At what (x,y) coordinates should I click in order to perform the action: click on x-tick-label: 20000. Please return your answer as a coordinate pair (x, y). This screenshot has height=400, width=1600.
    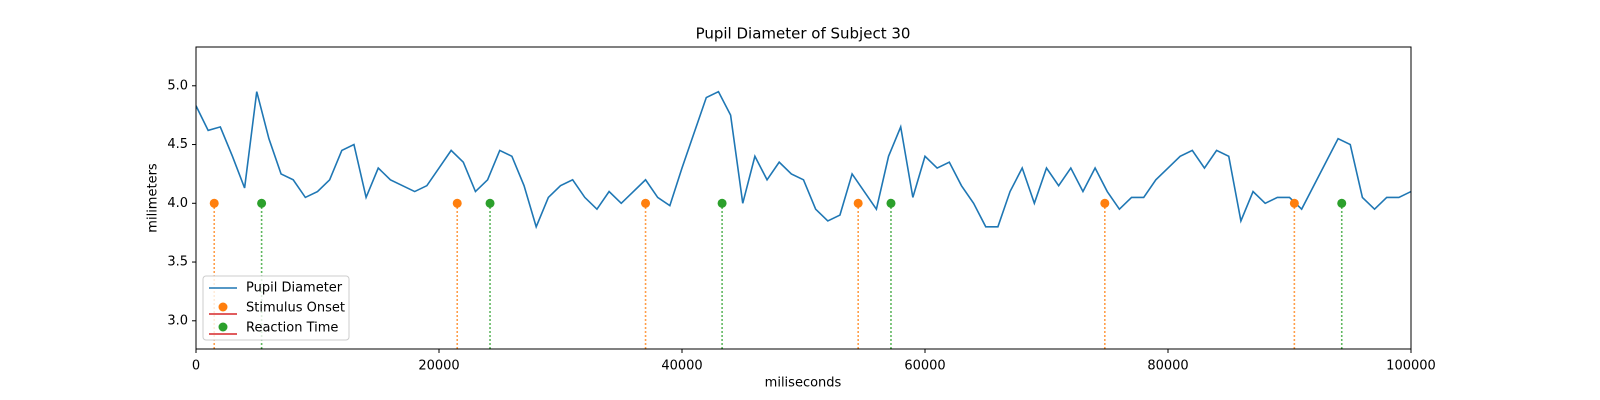
    Looking at the image, I should click on (438, 366).